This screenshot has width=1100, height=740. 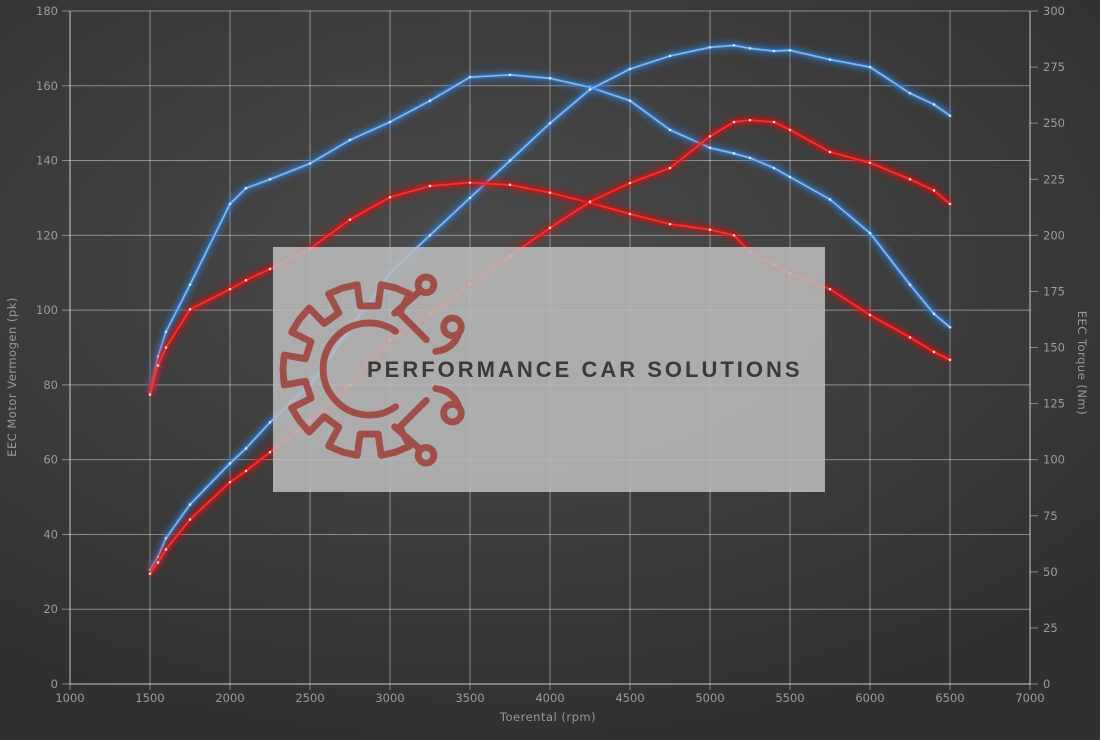 I want to click on gear-outline, so click(x=354, y=369).